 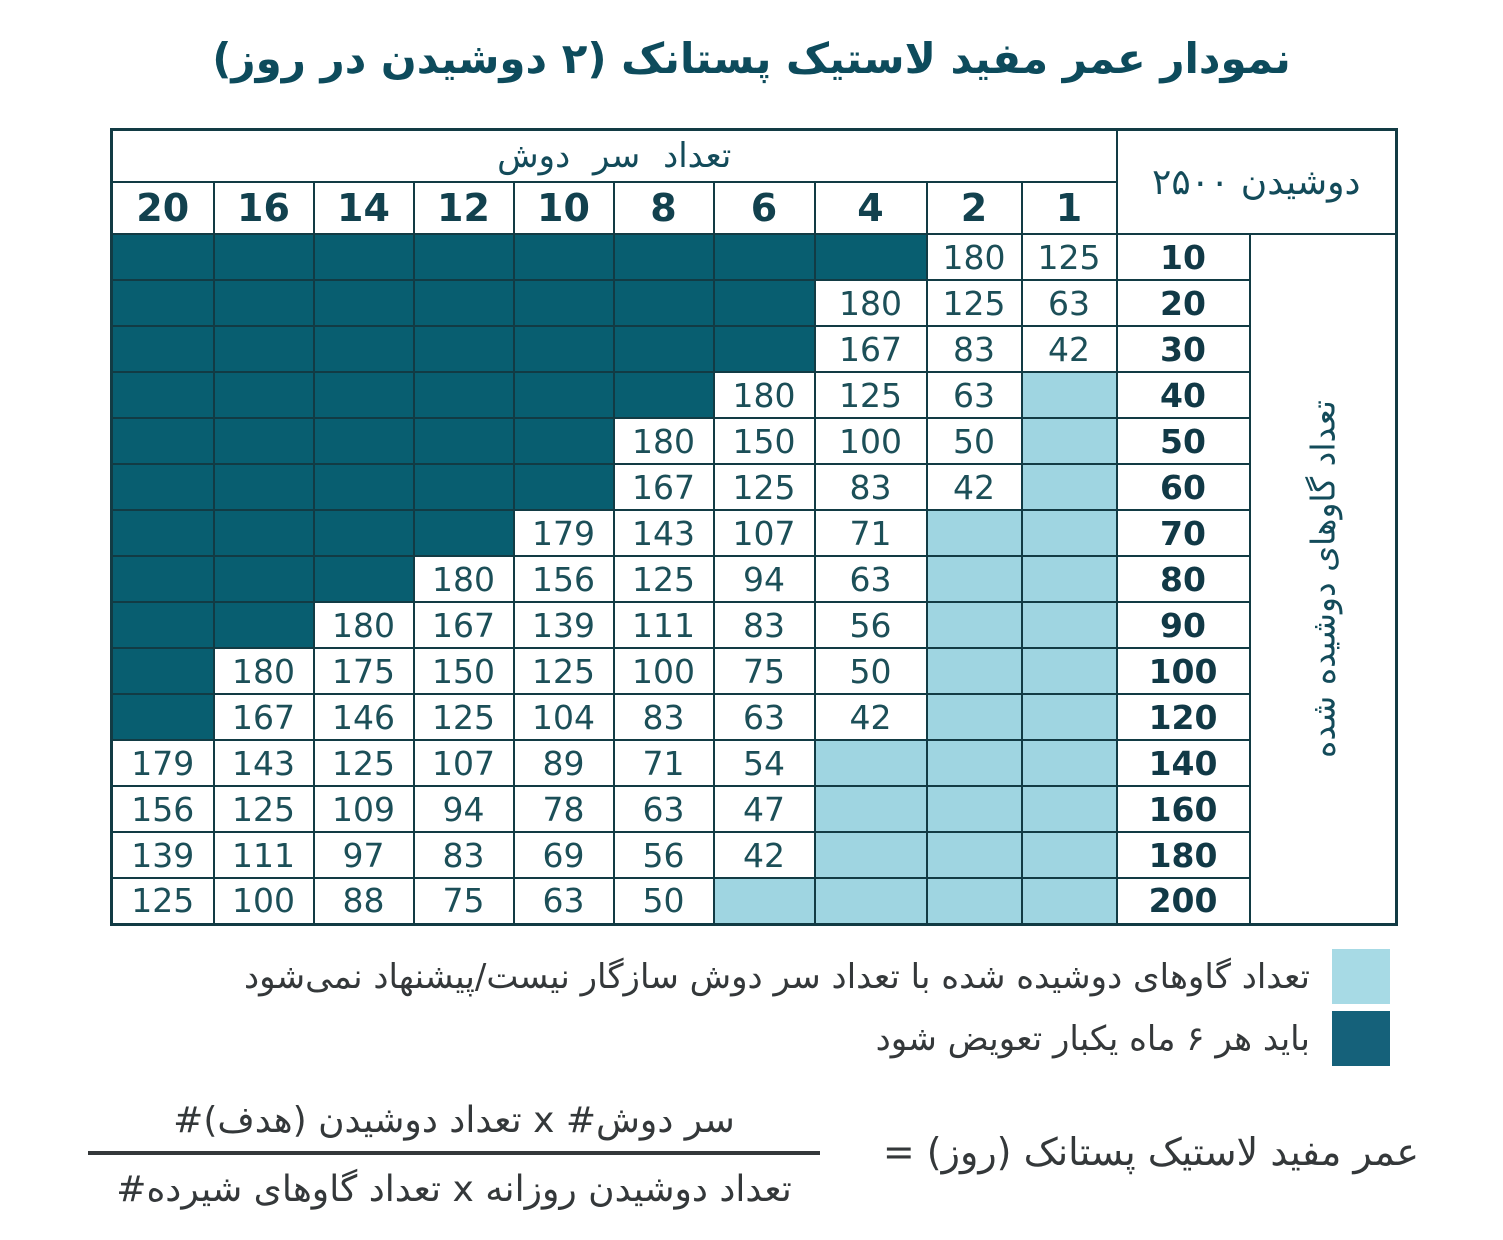 I want to click on cell-days: 54, so click(x=764, y=763).